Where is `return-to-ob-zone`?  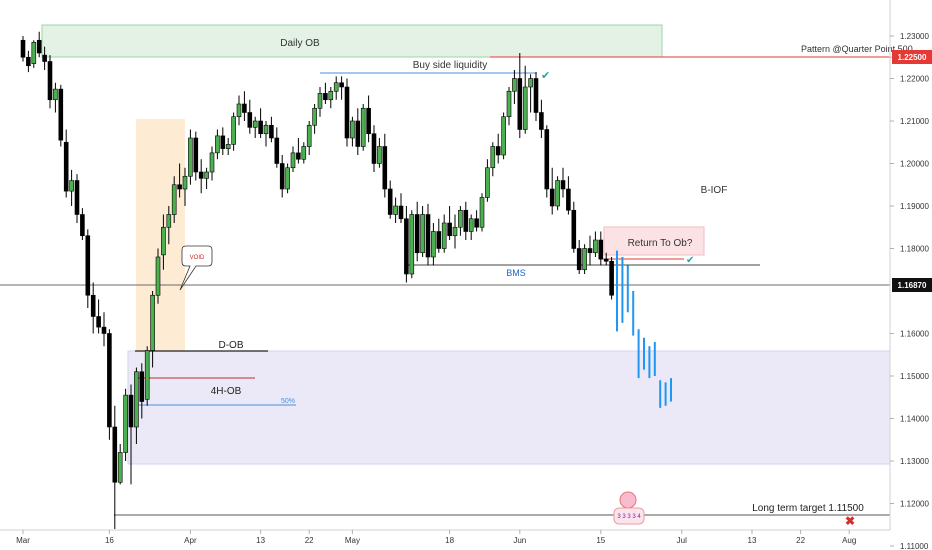 return-to-ob-zone is located at coordinates (654, 241).